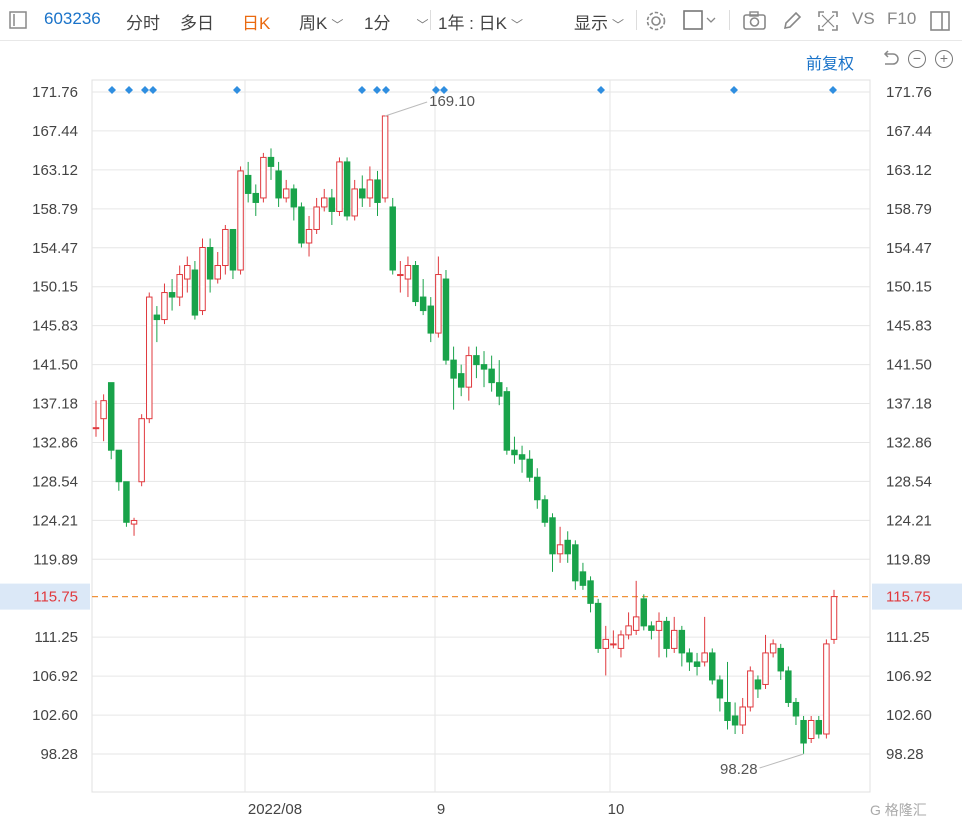  I want to click on tab-minute: 1分 ﹀, so click(396, 21).